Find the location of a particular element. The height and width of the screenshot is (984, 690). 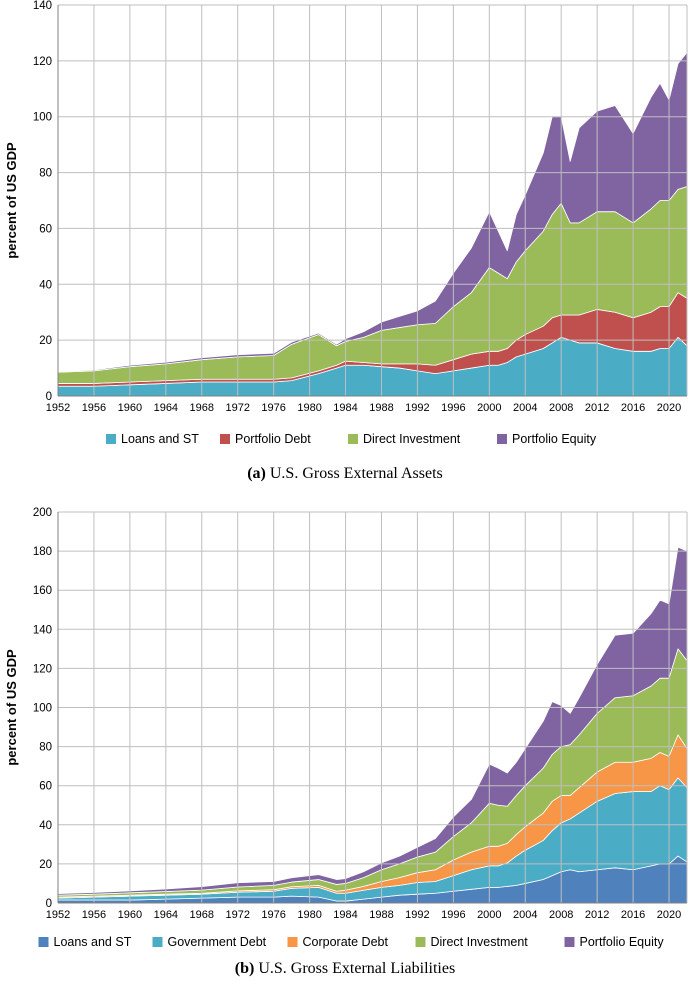

c1-legend-label-portfolio-equity: Portfolio Equity is located at coordinates (622, 942).